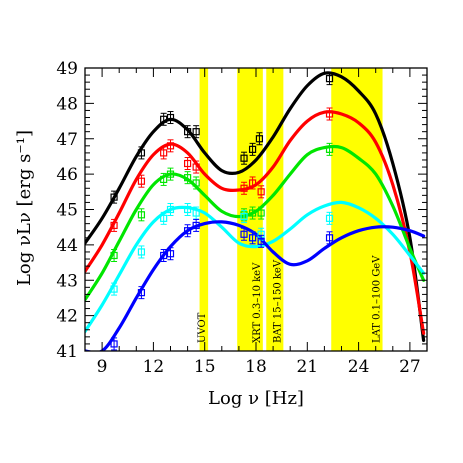  What do you see at coordinates (67, 175) in the screenshot?
I see `y-tick-label-5: 46` at bounding box center [67, 175].